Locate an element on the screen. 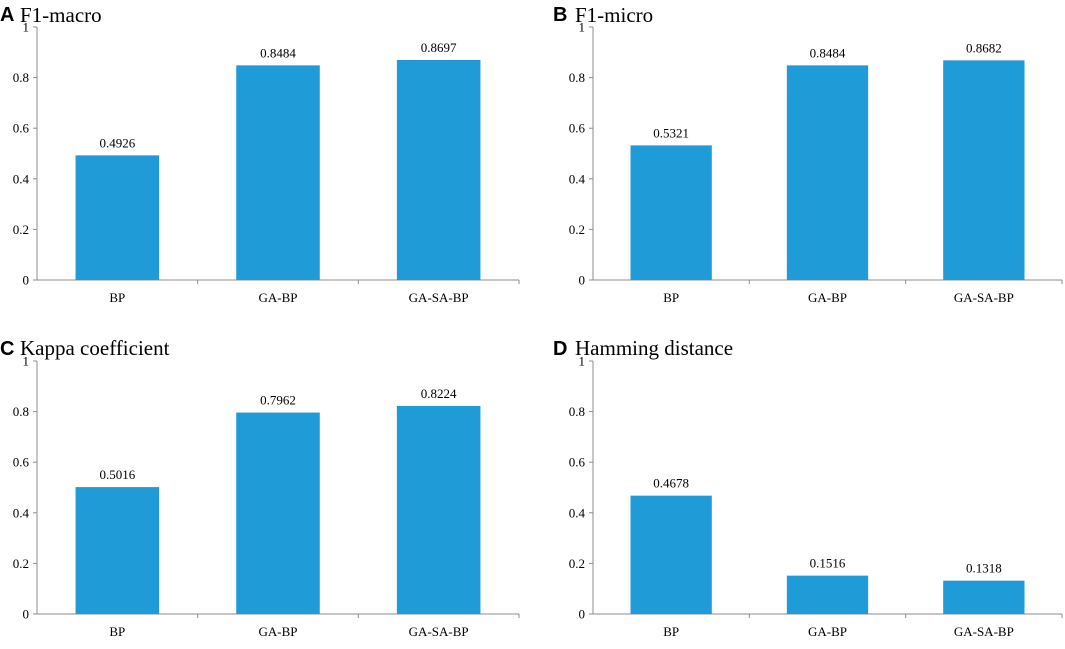 The width and height of the screenshot is (1065, 649). data-label: 0.5016 is located at coordinates (117, 474).